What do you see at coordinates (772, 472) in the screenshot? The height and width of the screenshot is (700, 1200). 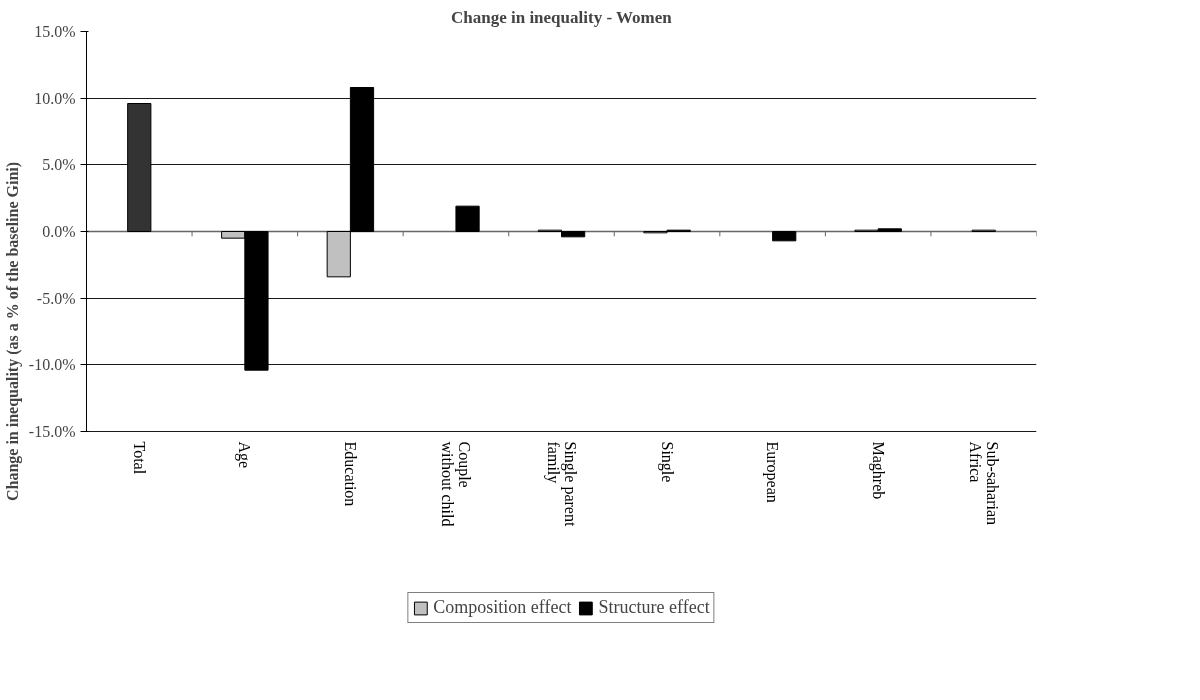 I see `x-tick-label: European` at bounding box center [772, 472].